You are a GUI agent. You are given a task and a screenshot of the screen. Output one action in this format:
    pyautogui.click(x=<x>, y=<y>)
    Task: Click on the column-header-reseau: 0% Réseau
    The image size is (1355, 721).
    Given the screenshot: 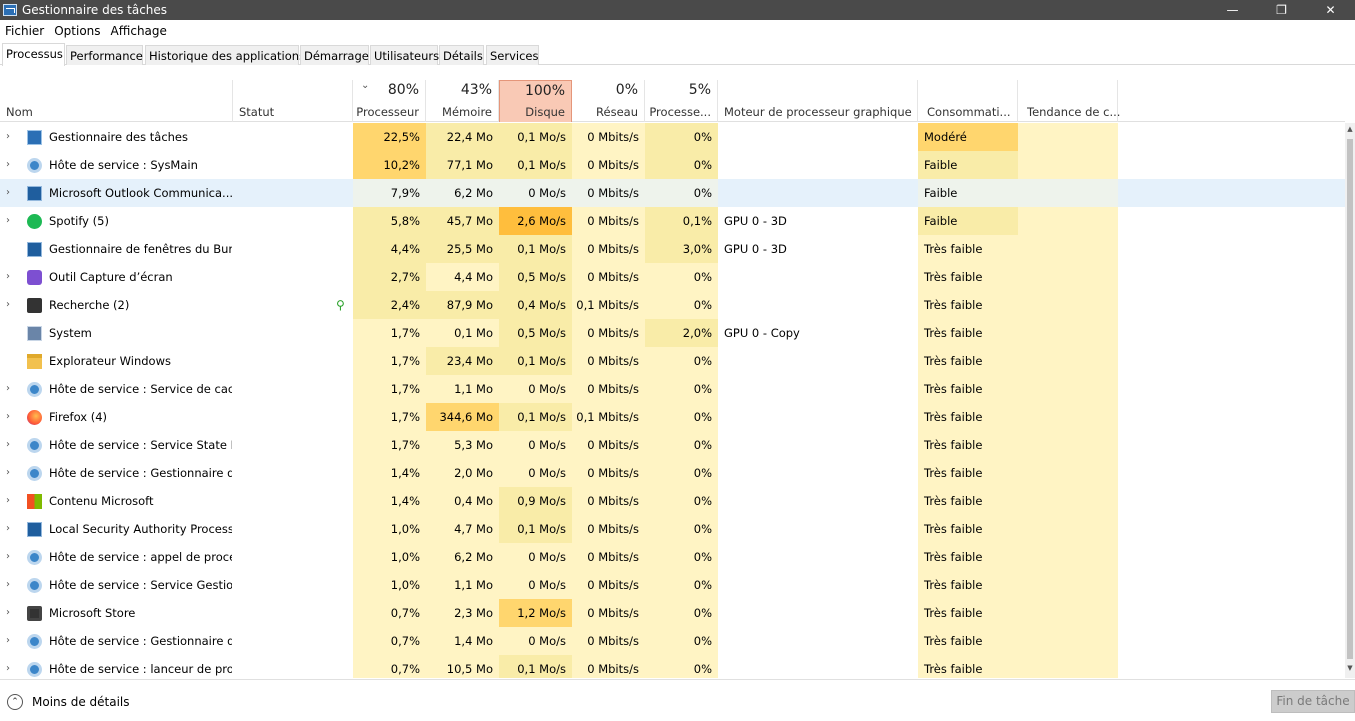 What is the action you would take?
    pyautogui.click(x=608, y=101)
    